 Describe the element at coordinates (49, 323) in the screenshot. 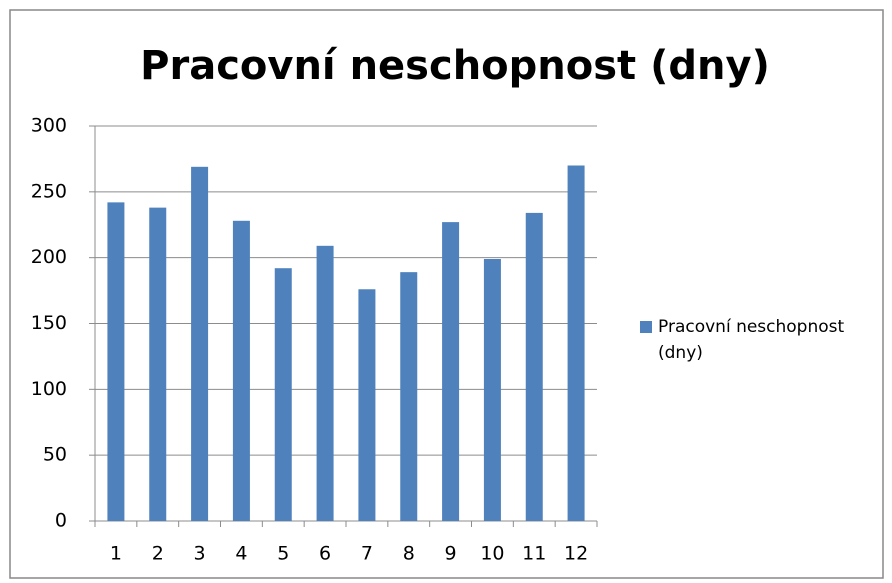

I see `y-tick-label: 150` at that location.